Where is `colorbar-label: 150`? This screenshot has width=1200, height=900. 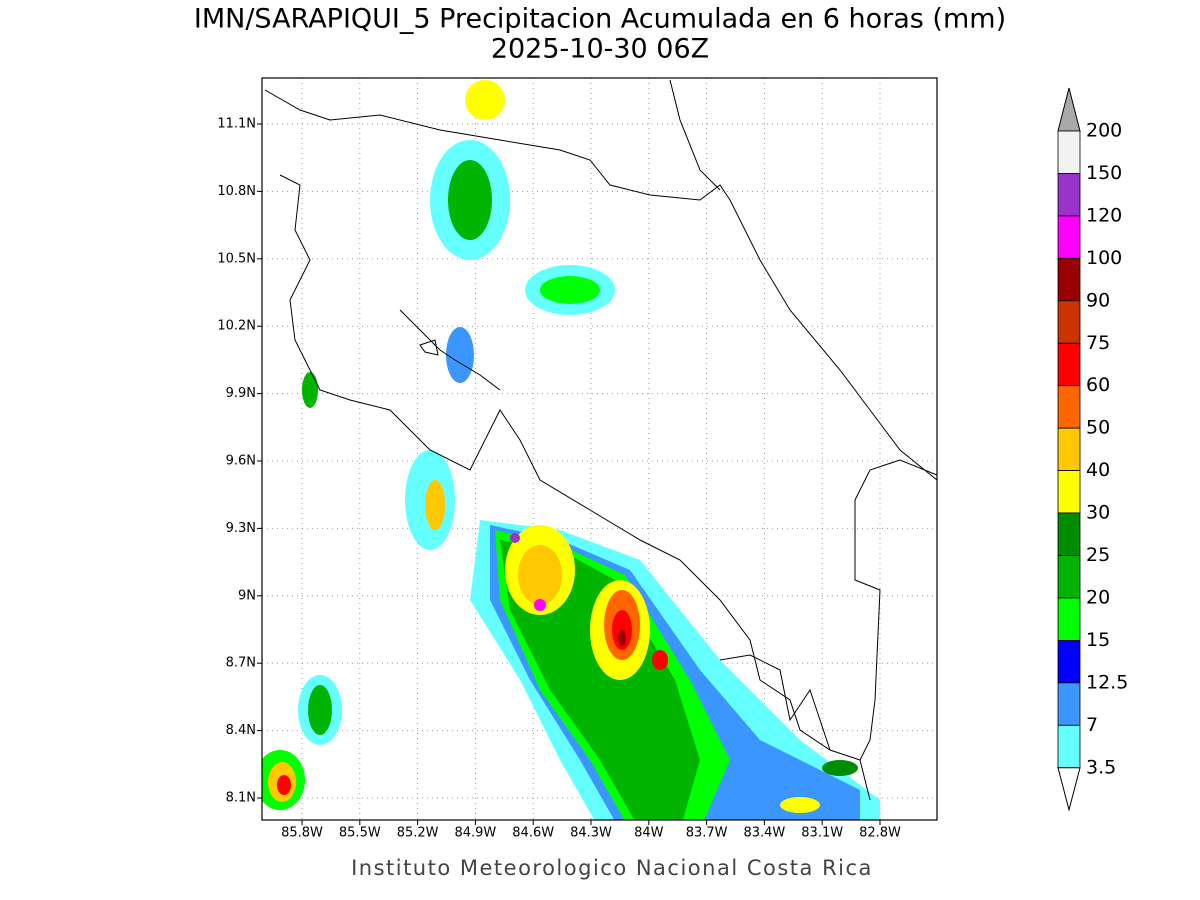 colorbar-label: 150 is located at coordinates (1104, 173).